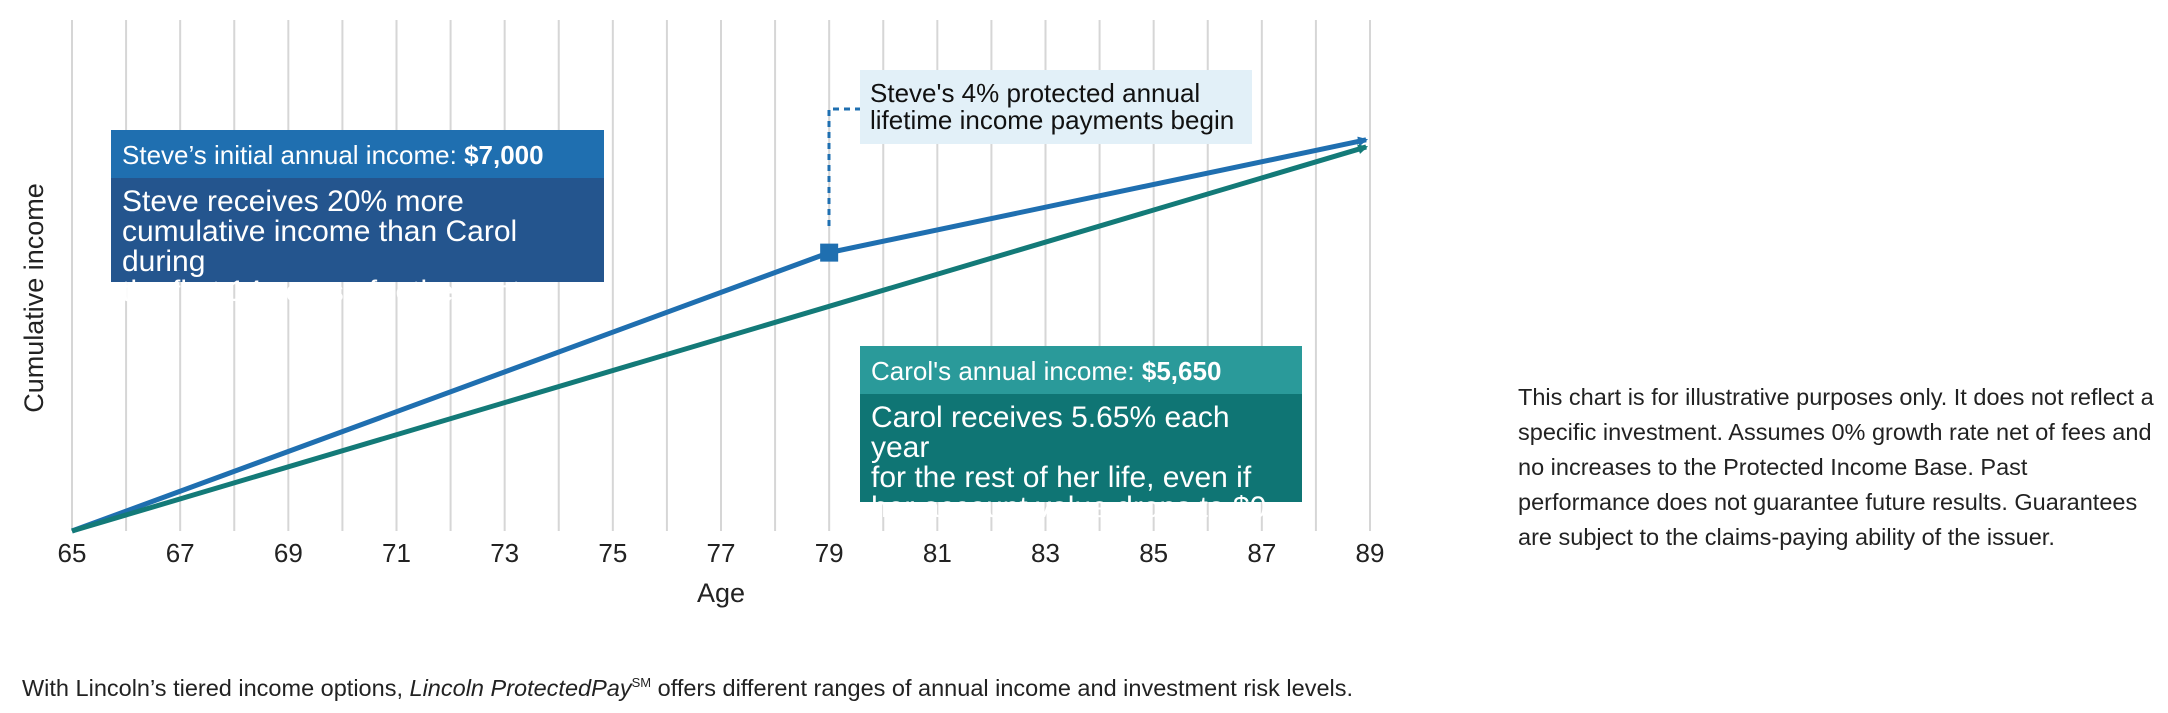  I want to click on x-tick-label: 89, so click(1370, 553).